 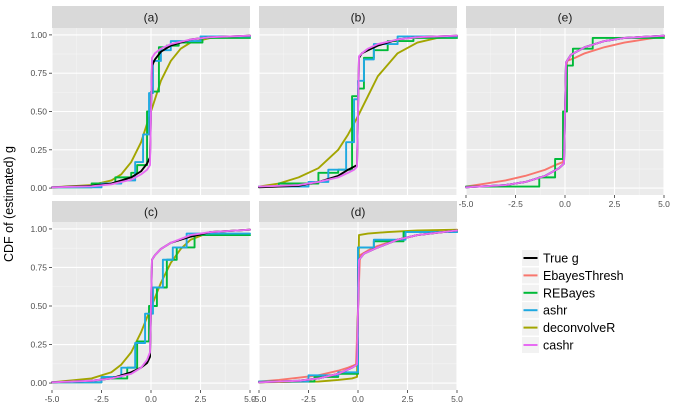 I want to click on legend-item: ashr, so click(x=544, y=310).